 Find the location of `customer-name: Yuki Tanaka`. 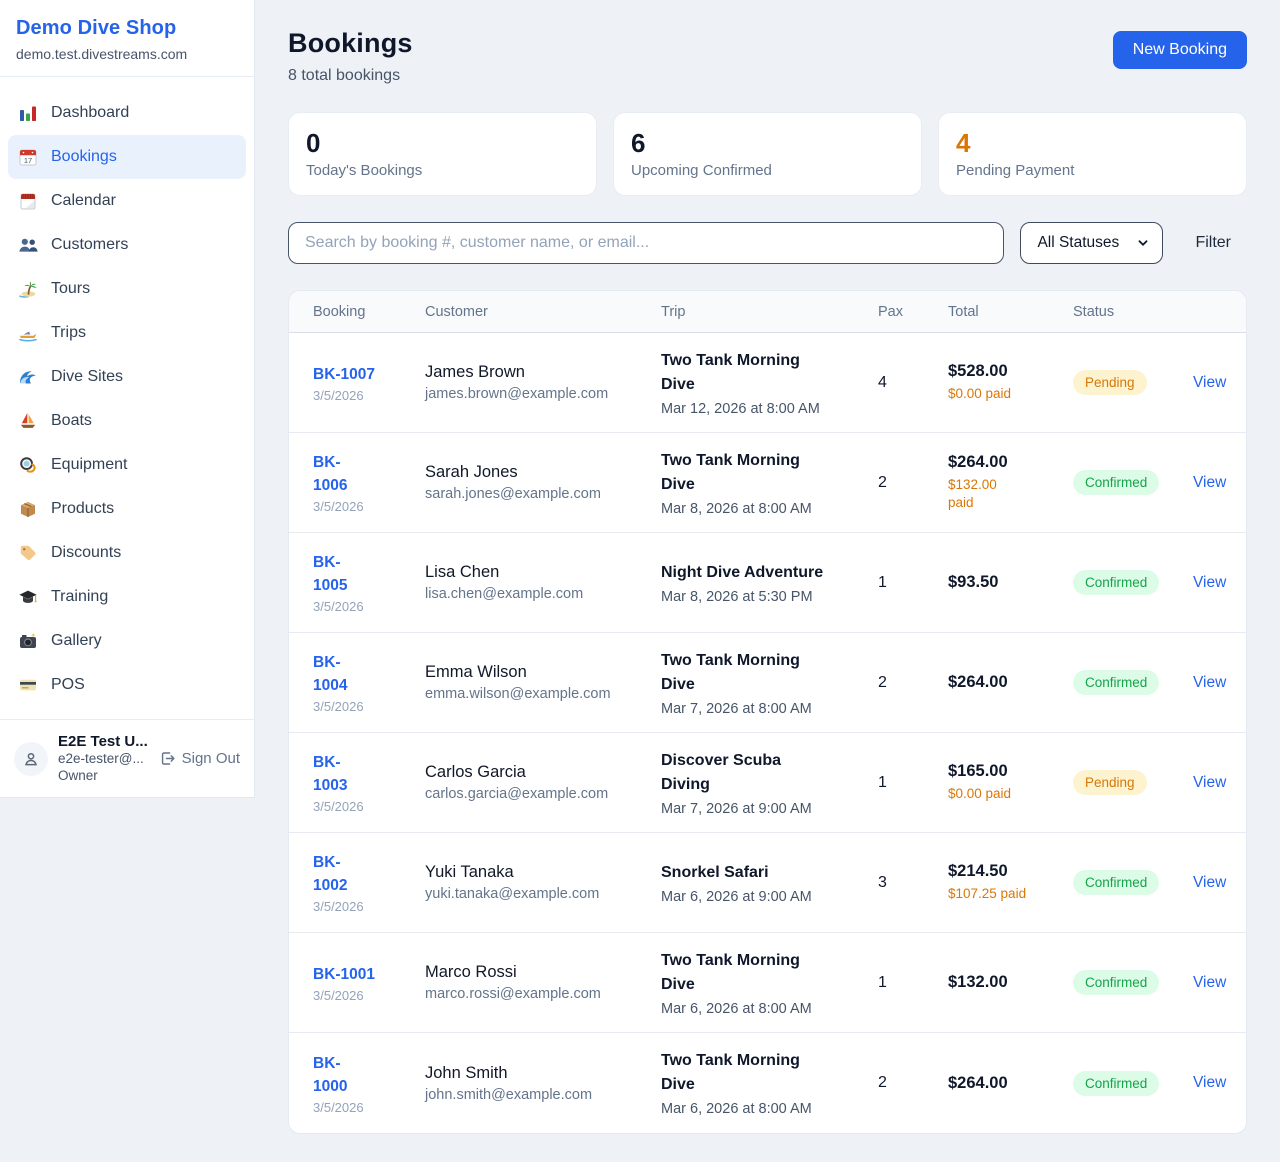

customer-name: Yuki Tanaka is located at coordinates (469, 872).